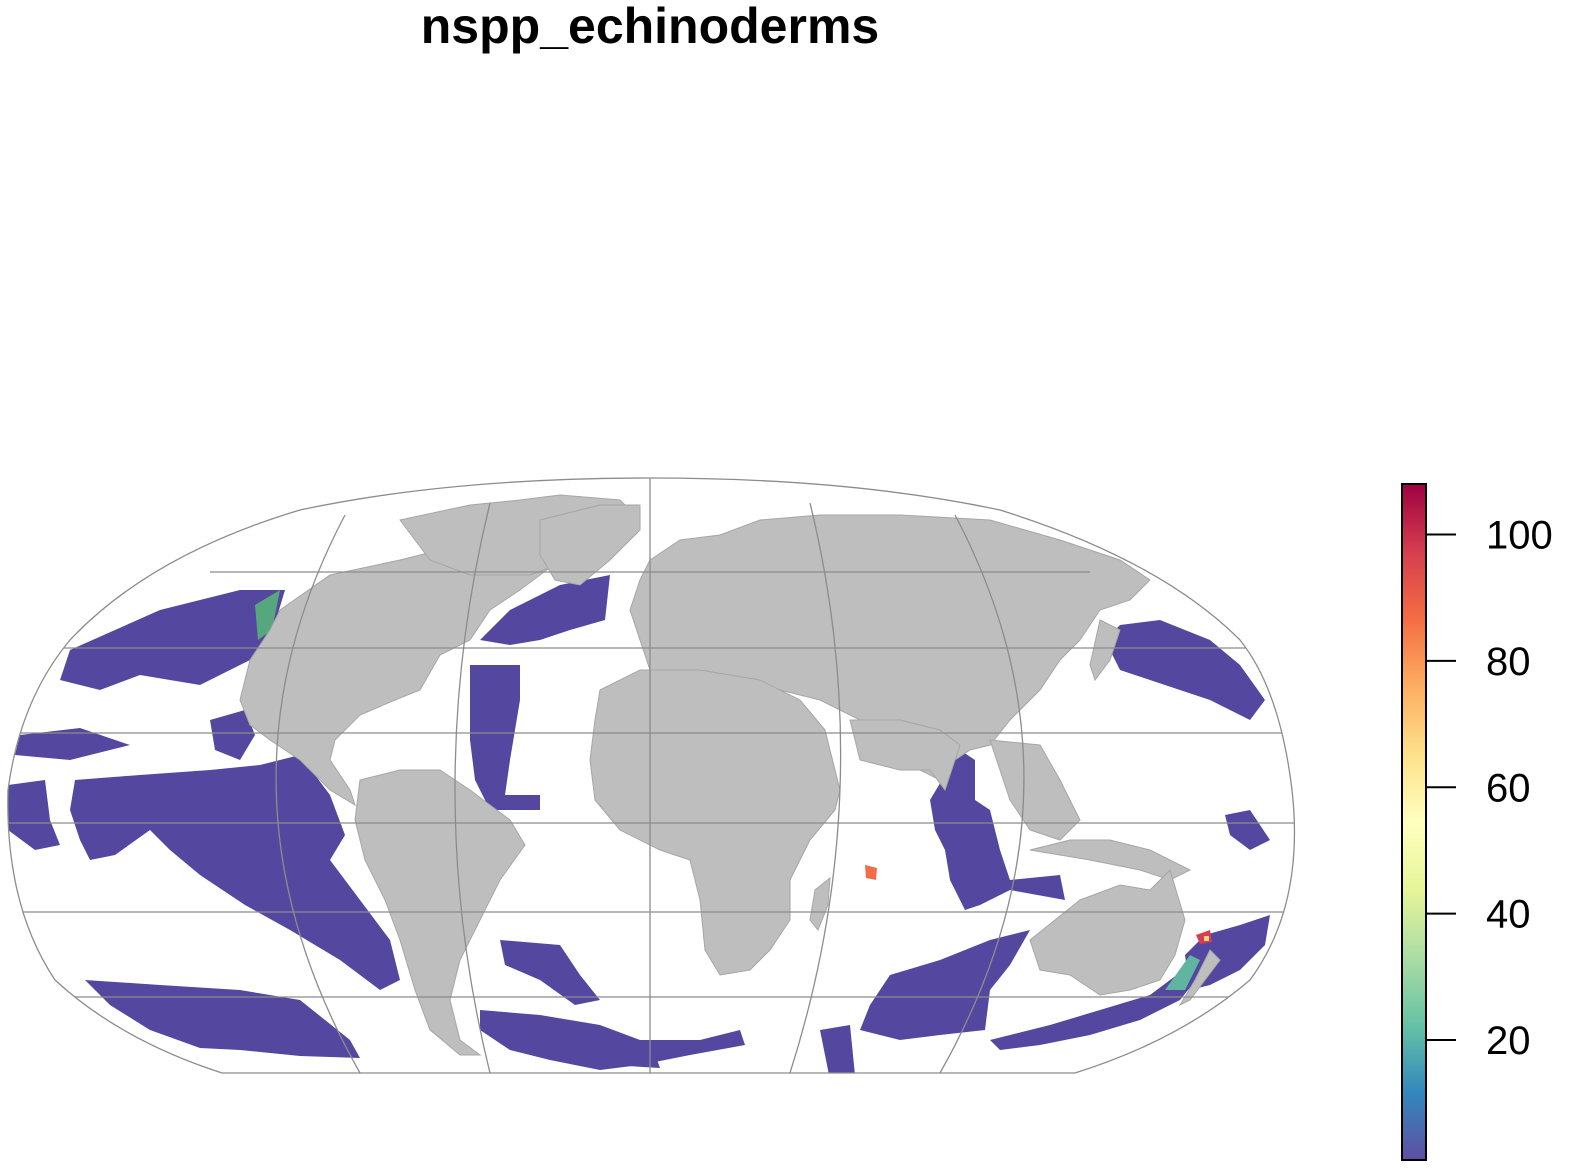 The width and height of the screenshot is (1577, 1172). What do you see at coordinates (1508, 662) in the screenshot?
I see `legend-tick-label: 80` at bounding box center [1508, 662].